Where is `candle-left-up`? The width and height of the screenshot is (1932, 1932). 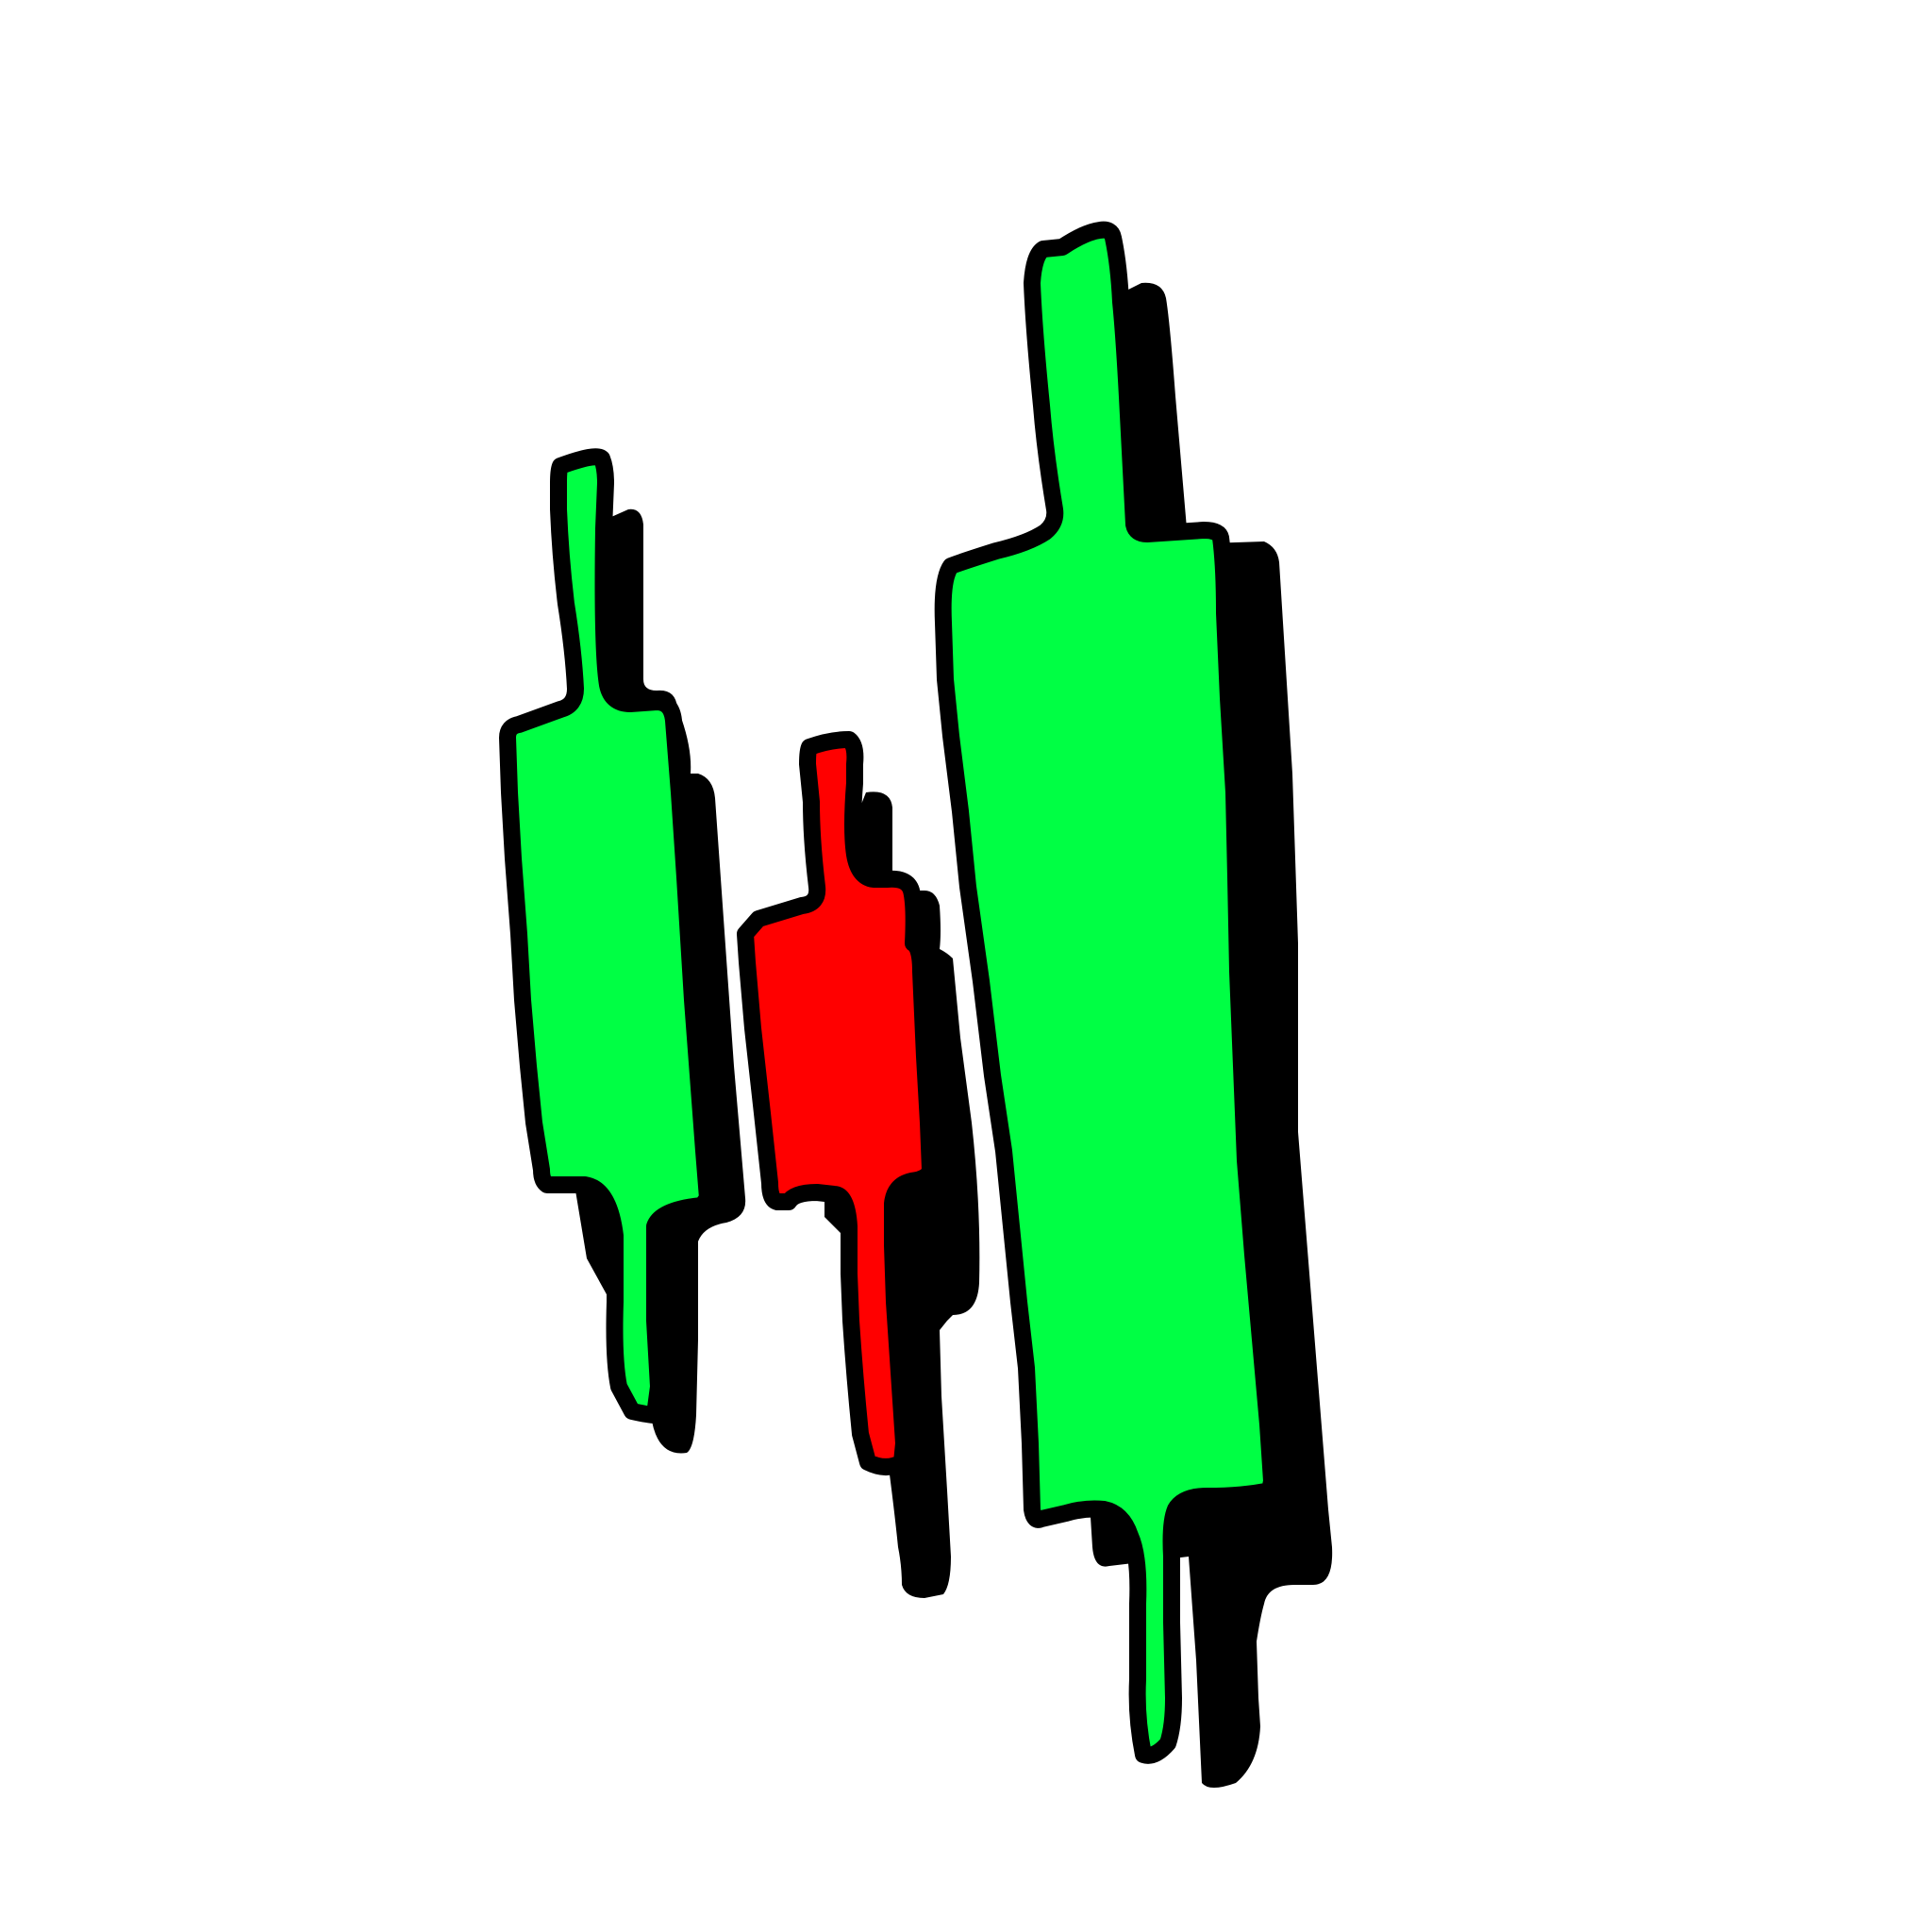
candle-left-up is located at coordinates (622, 951).